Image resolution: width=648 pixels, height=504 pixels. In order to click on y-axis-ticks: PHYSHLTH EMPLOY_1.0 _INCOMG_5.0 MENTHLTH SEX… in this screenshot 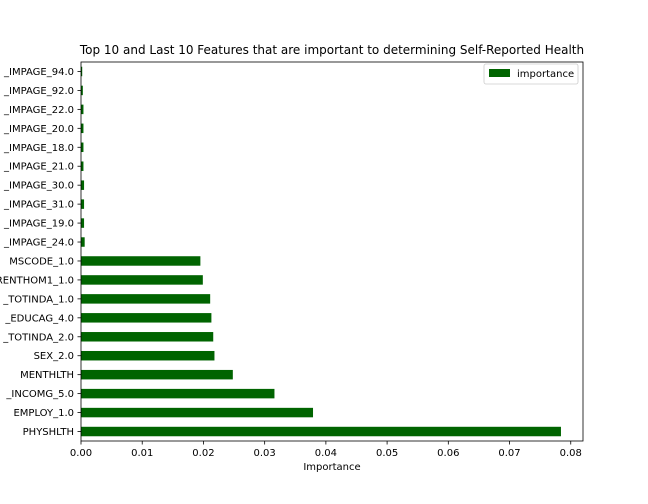, I will do `click(40, 252)`.